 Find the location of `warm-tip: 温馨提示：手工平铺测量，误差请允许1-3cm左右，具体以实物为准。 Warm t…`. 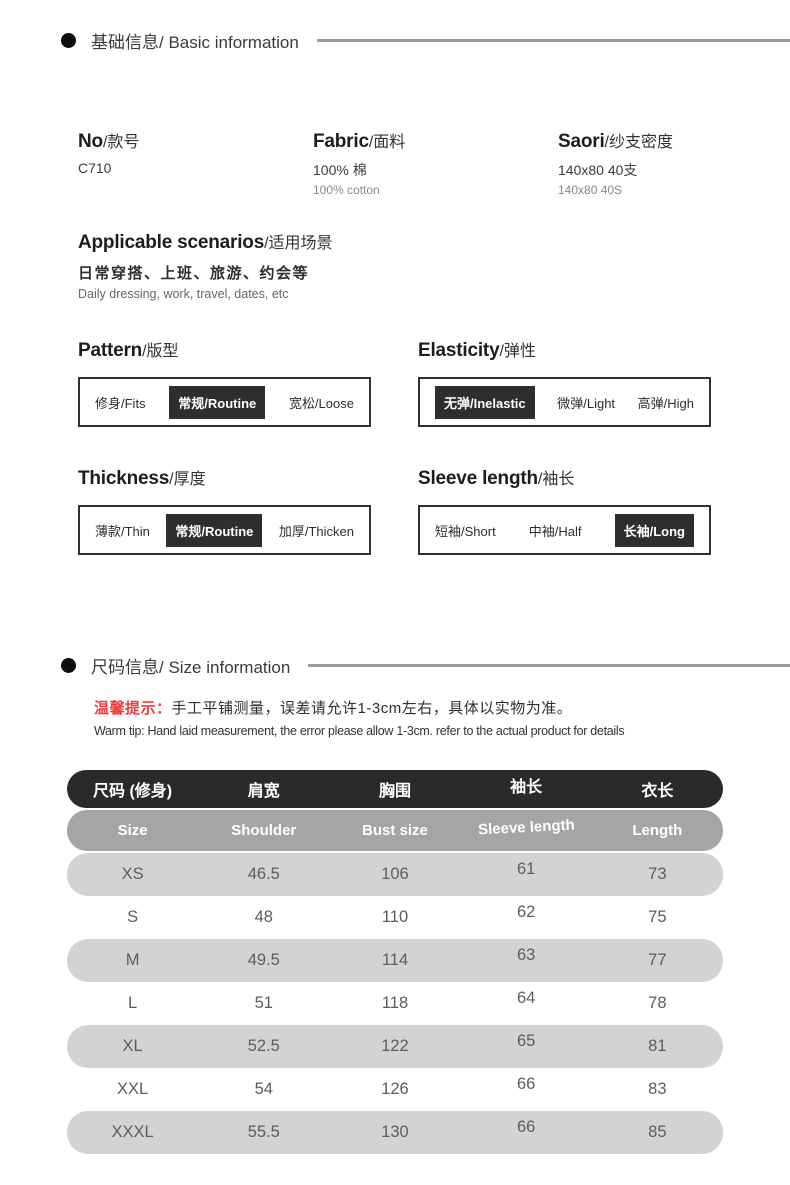

warm-tip: 温馨提示：手工平铺测量，误差请允许1-3cm左右，具体以实物为准。 Warm t… is located at coordinates (359, 717).